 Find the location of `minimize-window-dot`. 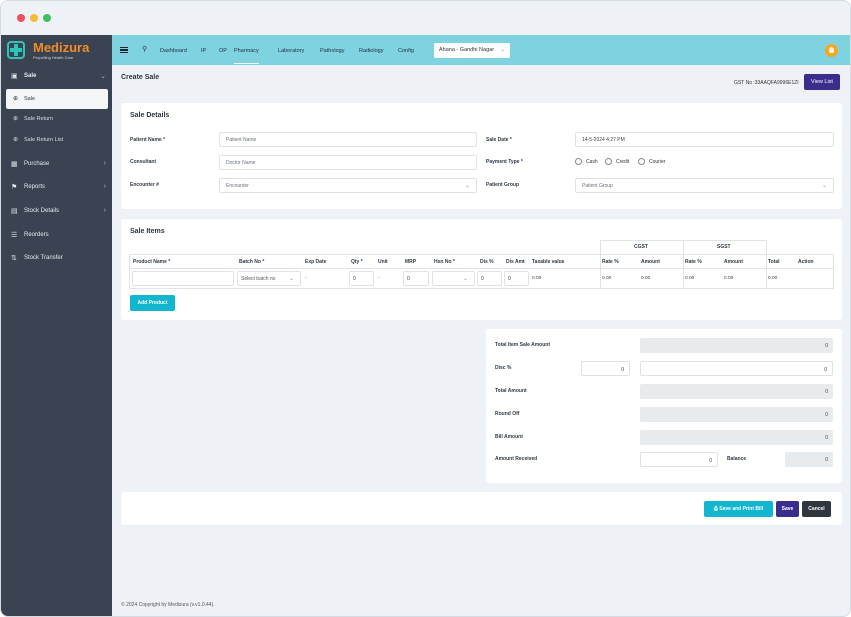

minimize-window-dot is located at coordinates (34, 18).